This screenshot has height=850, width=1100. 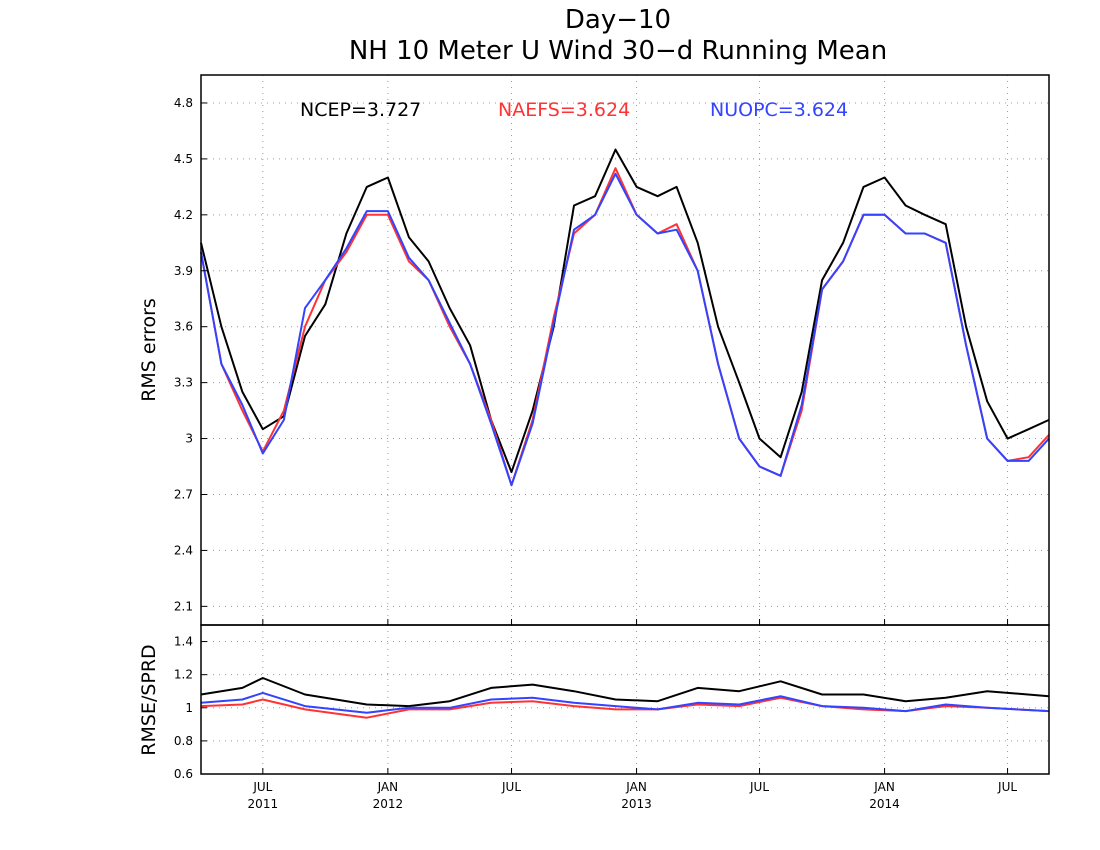 I want to click on bottom-y-axis-label: RMSE/SPRD, so click(x=149, y=699).